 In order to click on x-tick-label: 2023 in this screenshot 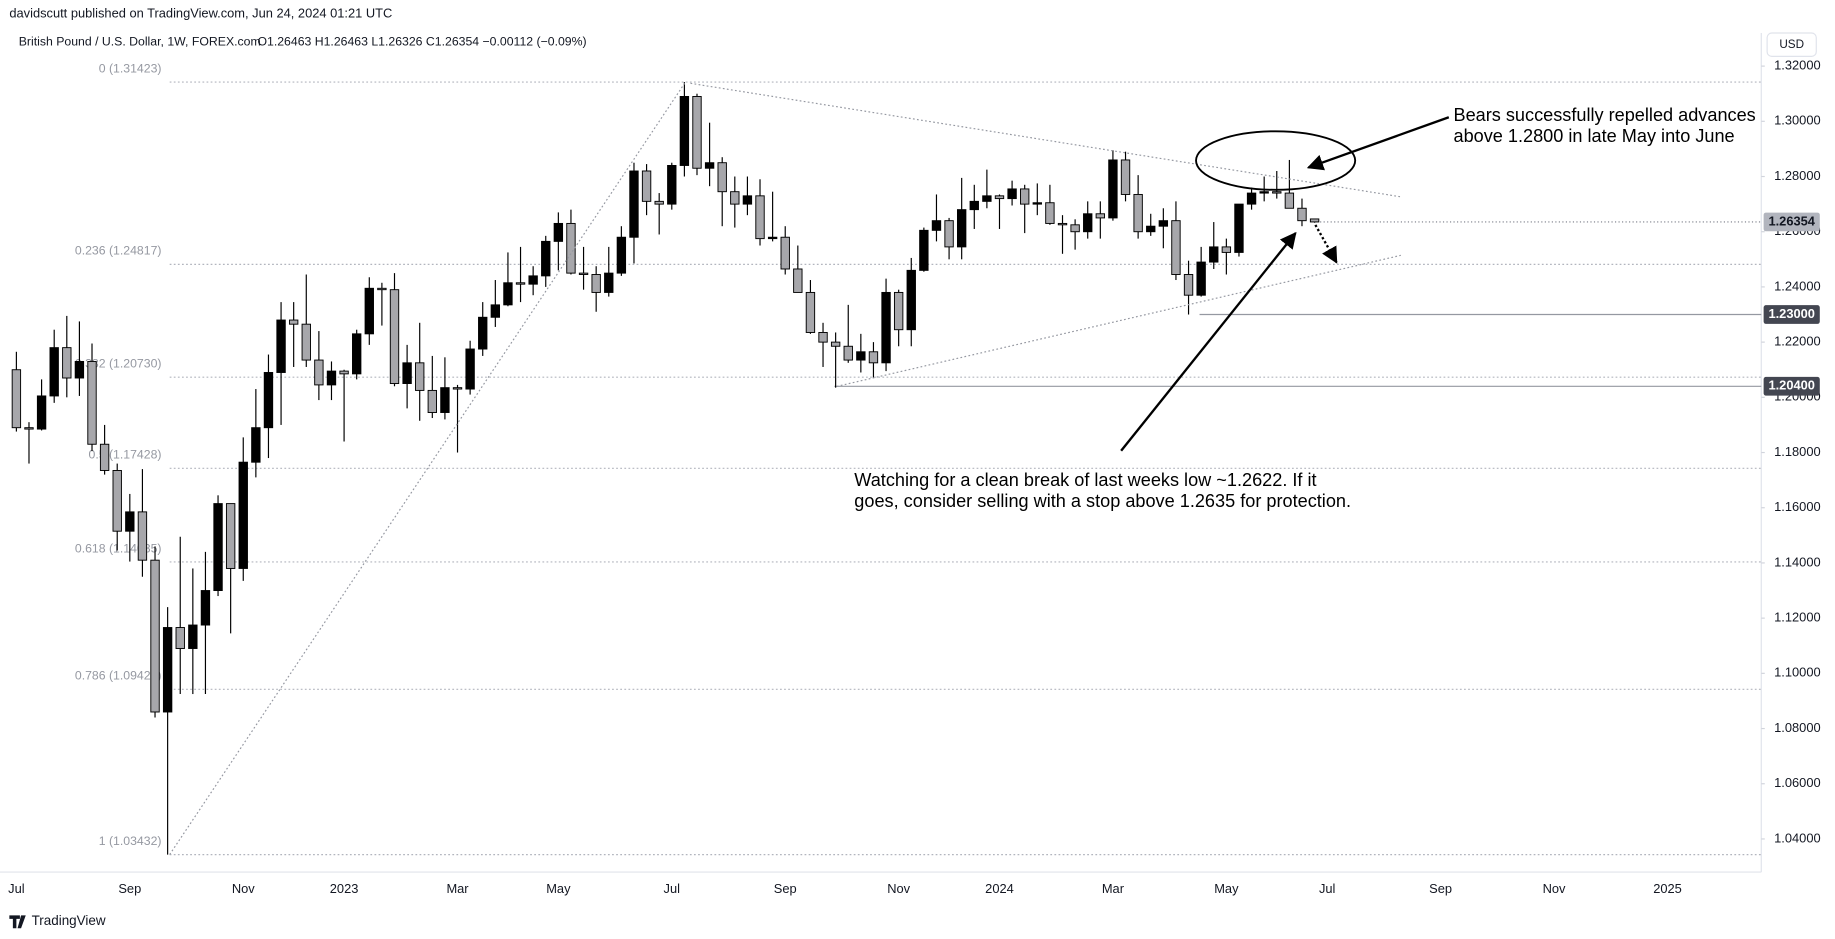, I will do `click(344, 888)`.